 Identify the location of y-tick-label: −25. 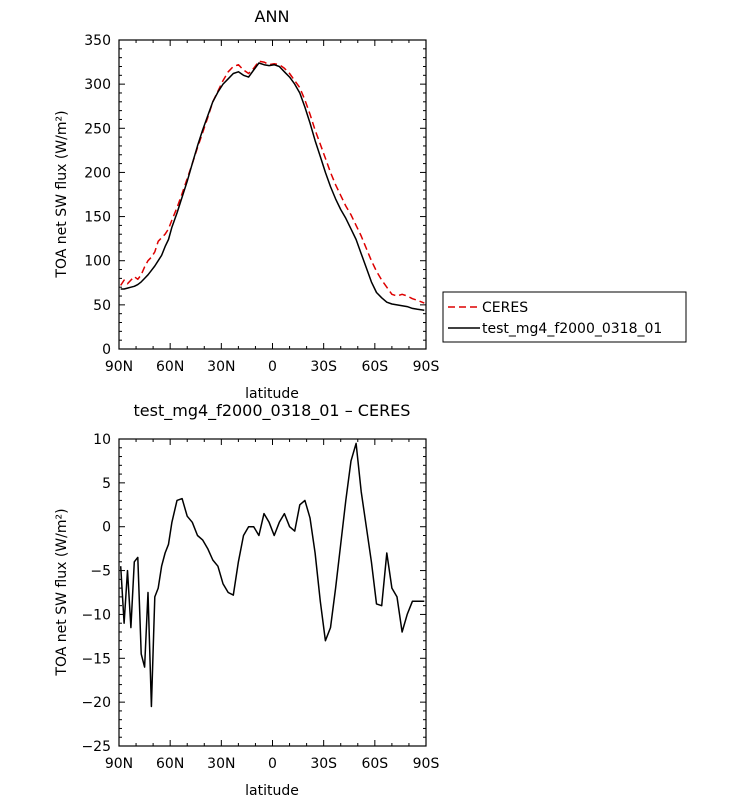
(96, 747).